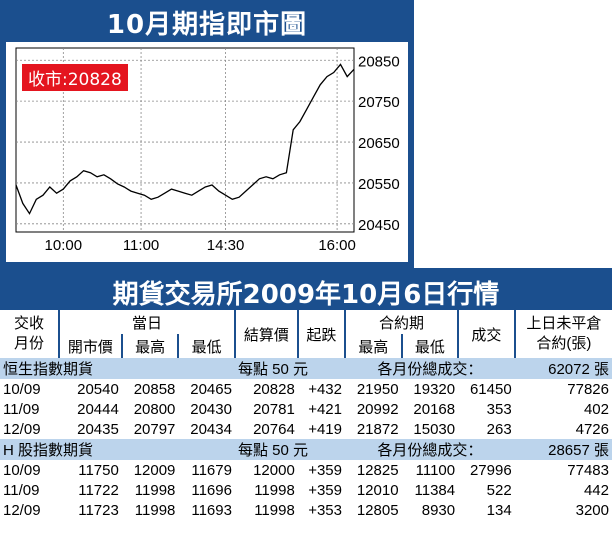  What do you see at coordinates (325, 409) in the screenshot?
I see `table-cell: +421` at bounding box center [325, 409].